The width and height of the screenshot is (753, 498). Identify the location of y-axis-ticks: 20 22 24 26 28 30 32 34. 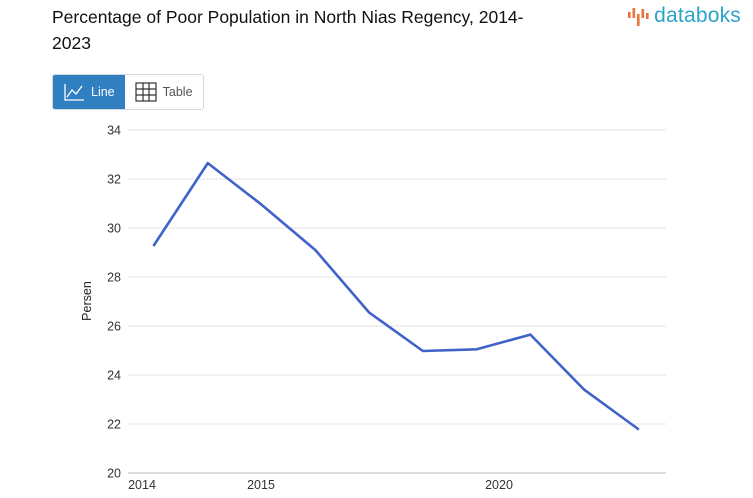
(114, 302).